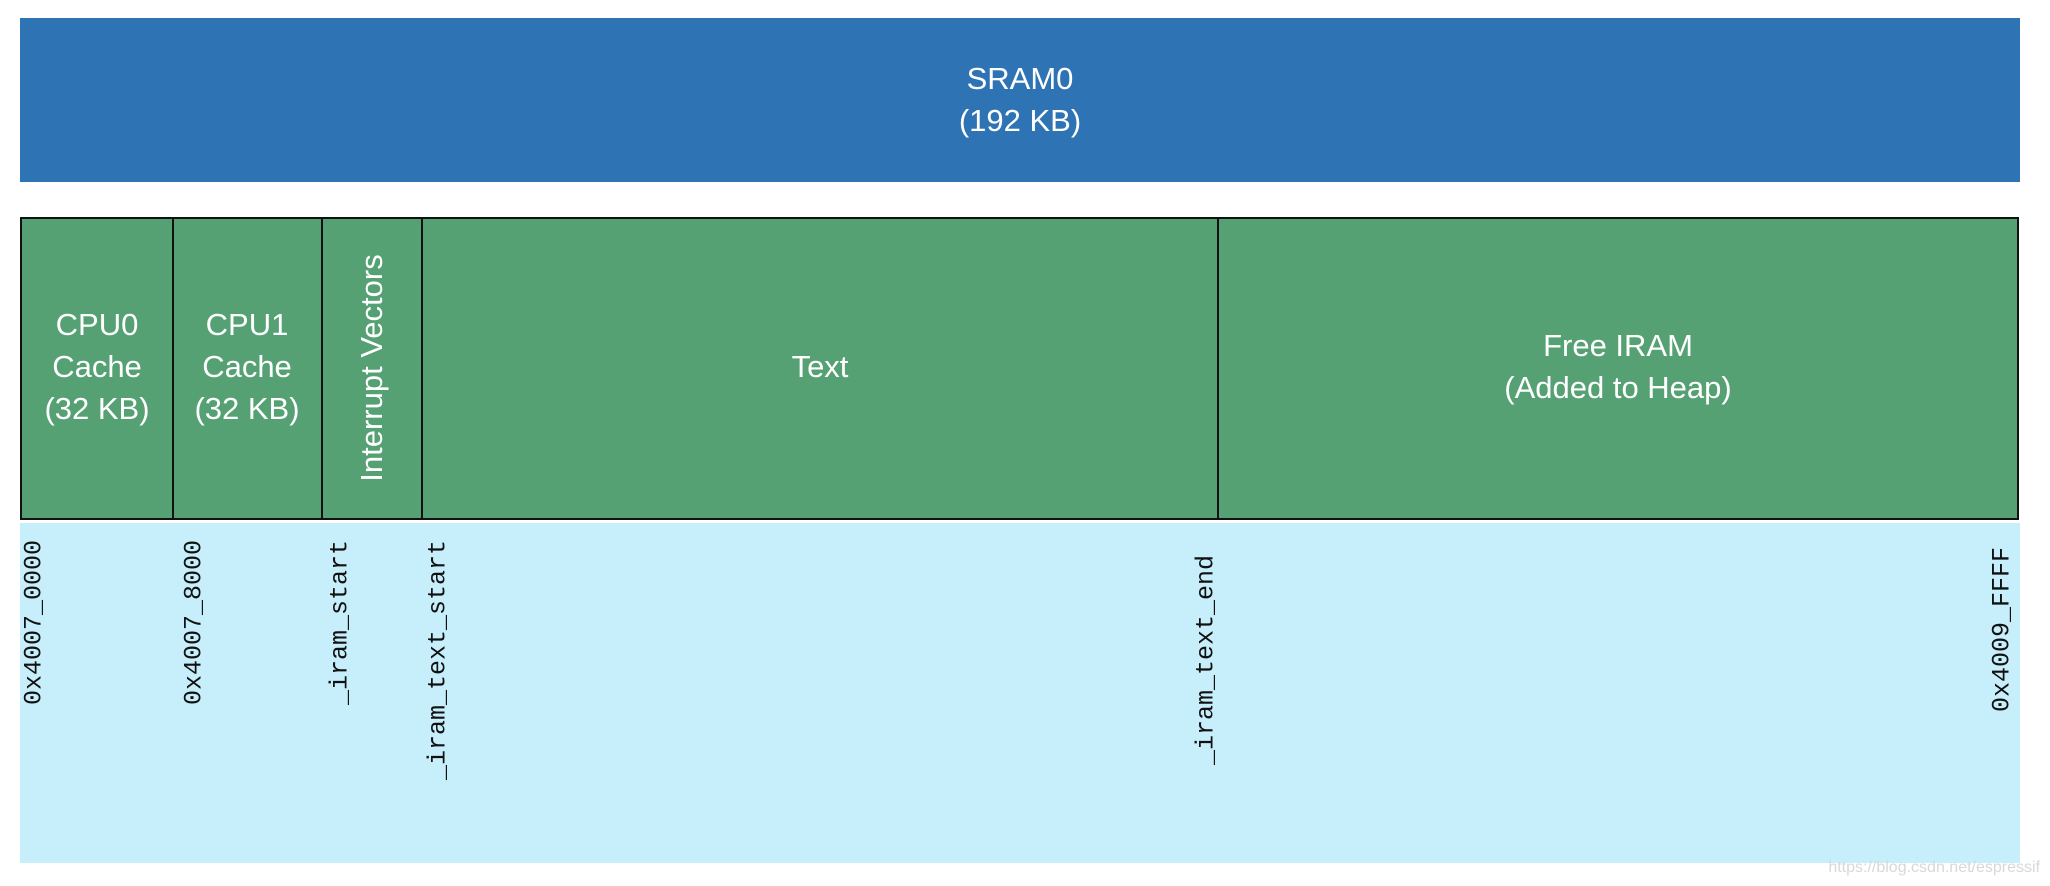  What do you see at coordinates (97, 324) in the screenshot?
I see `region-label: CPU0` at bounding box center [97, 324].